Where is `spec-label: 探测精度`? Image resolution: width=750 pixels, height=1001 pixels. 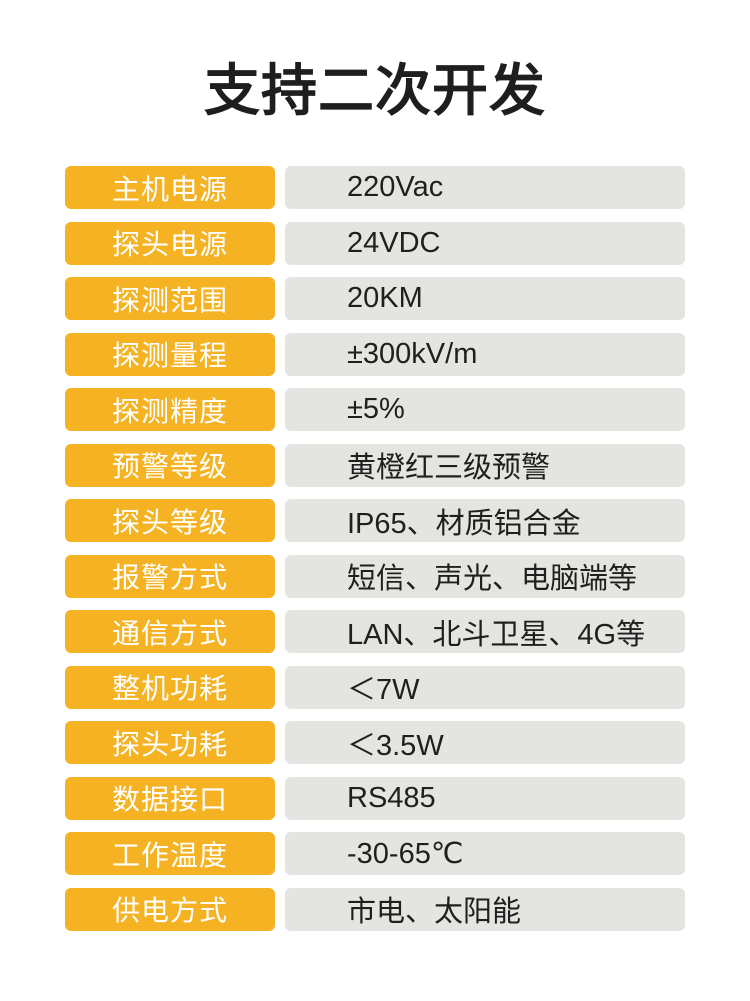 spec-label: 探测精度 is located at coordinates (170, 409).